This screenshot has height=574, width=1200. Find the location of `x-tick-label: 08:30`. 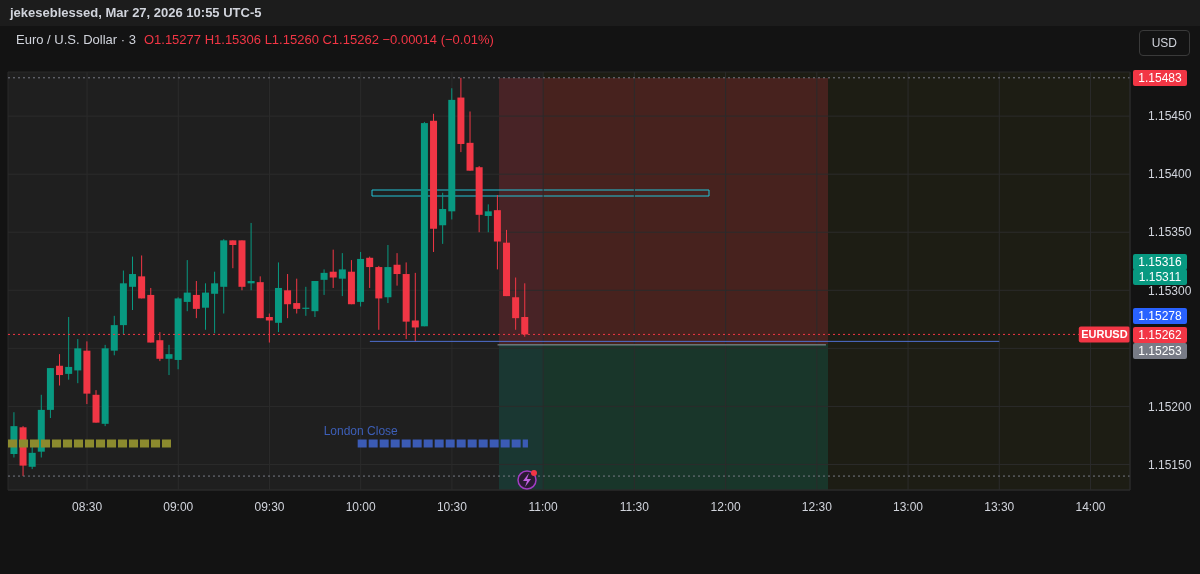

x-tick-label: 08:30 is located at coordinates (87, 506).